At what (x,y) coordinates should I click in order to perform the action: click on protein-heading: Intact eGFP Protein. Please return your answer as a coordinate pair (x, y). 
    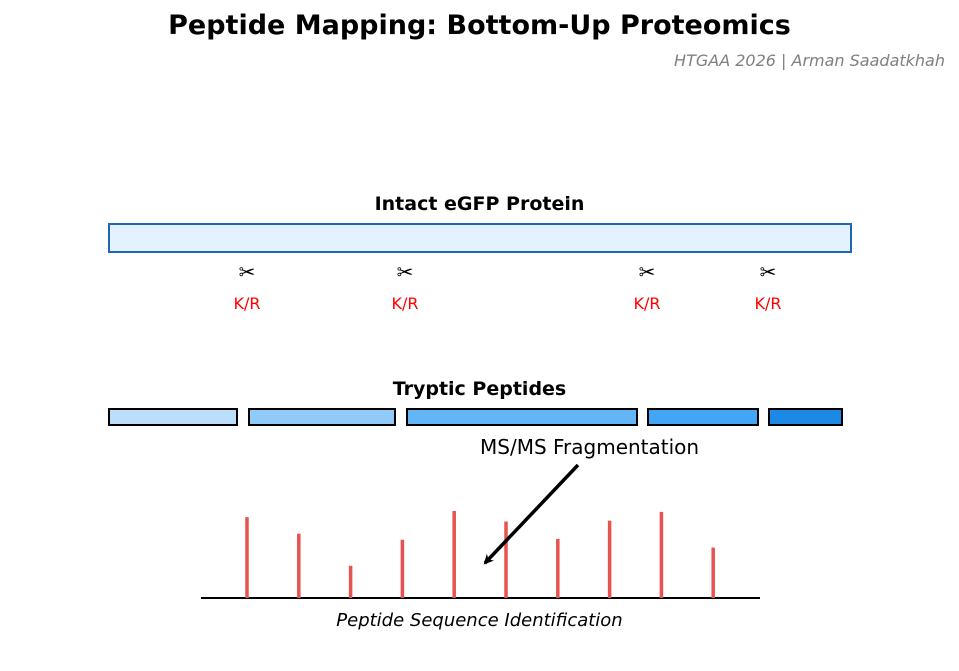
    Looking at the image, I should click on (479, 204).